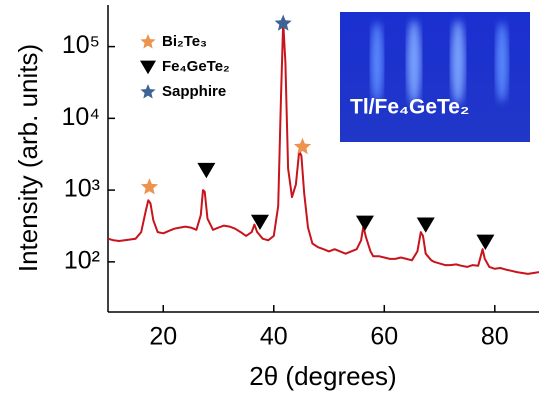 The image size is (539, 398). I want to click on legend-label: Bi₂Te₃, so click(184, 41).